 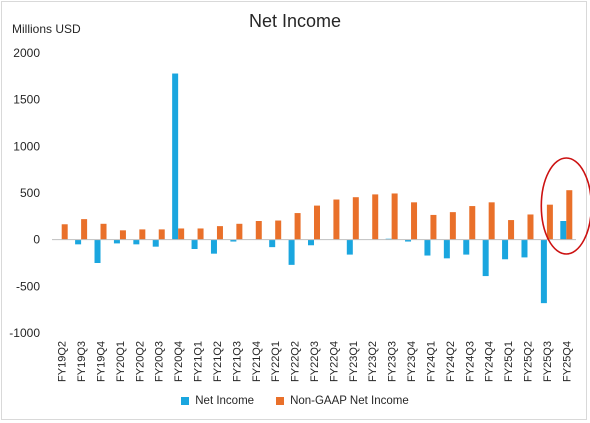 I want to click on bar-non-gaap-net-income-fy23q2, so click(x=375, y=217).